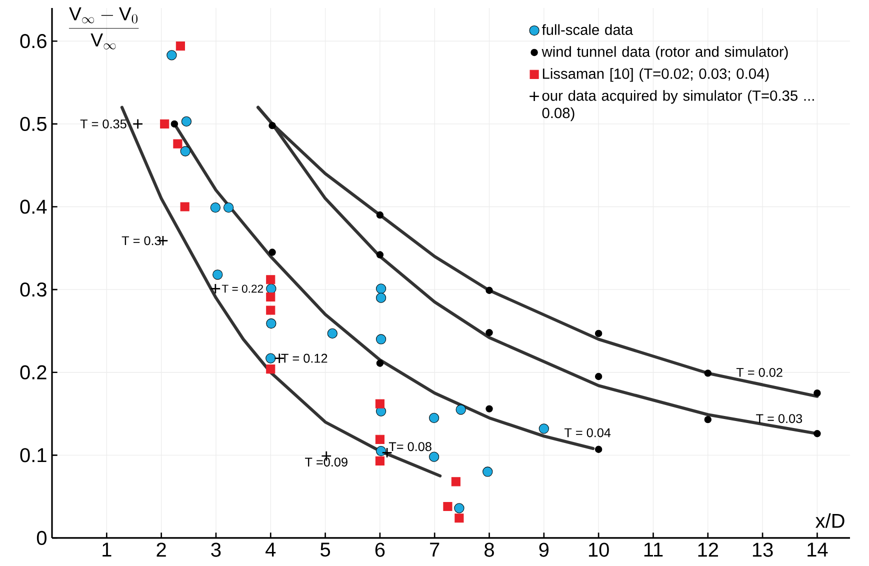 The height and width of the screenshot is (566, 869). I want to click on x-axis-title: x/D, so click(830, 520).